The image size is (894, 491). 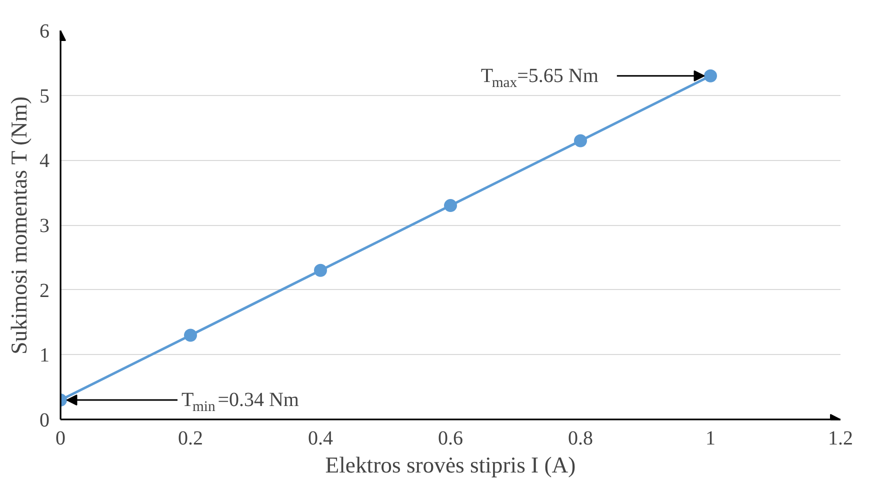 I want to click on x-tick-label: 0.6, so click(x=450, y=439).